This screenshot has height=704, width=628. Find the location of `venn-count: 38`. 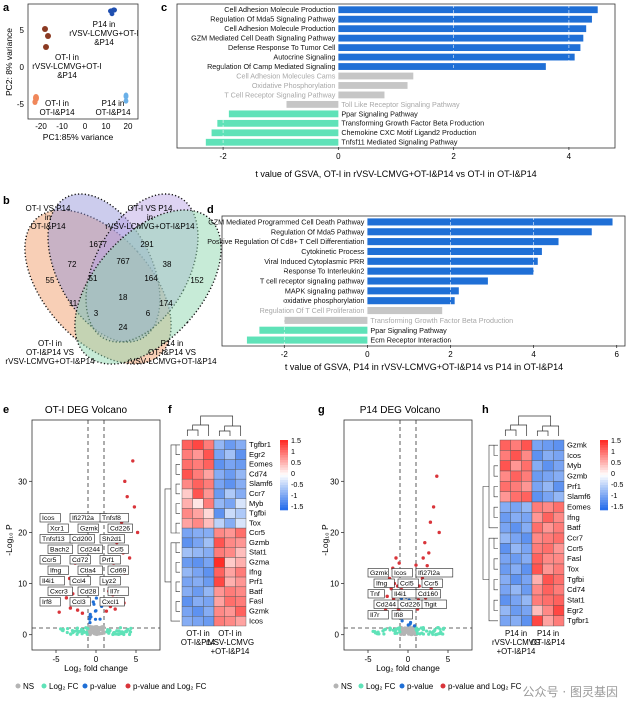

venn-count: 38 is located at coordinates (167, 264).